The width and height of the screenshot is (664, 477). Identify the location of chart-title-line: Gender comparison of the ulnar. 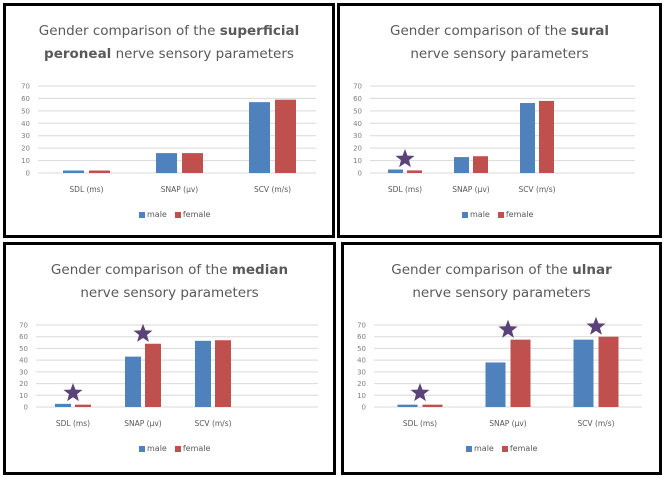
(501, 270).